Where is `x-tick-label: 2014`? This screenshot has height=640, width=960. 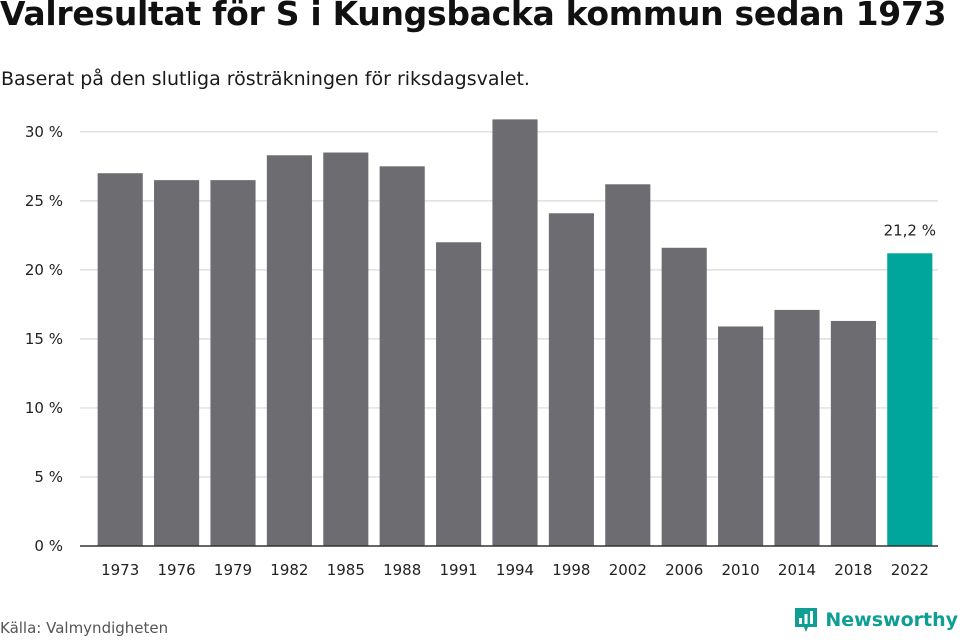 x-tick-label: 2014 is located at coordinates (797, 570).